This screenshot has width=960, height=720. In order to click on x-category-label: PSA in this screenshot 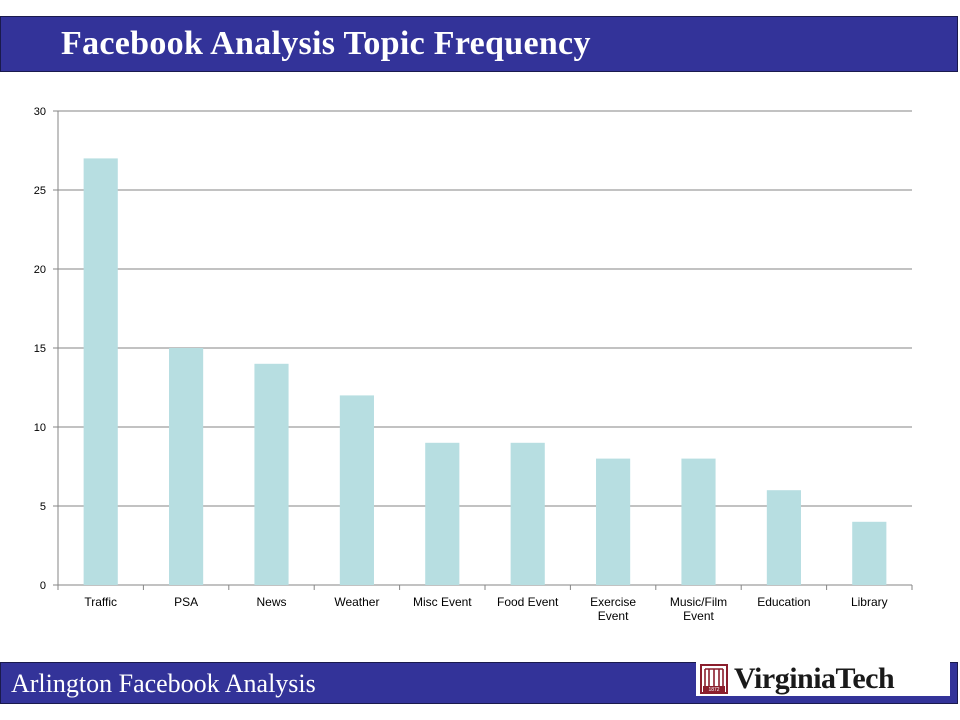, I will do `click(186, 602)`.